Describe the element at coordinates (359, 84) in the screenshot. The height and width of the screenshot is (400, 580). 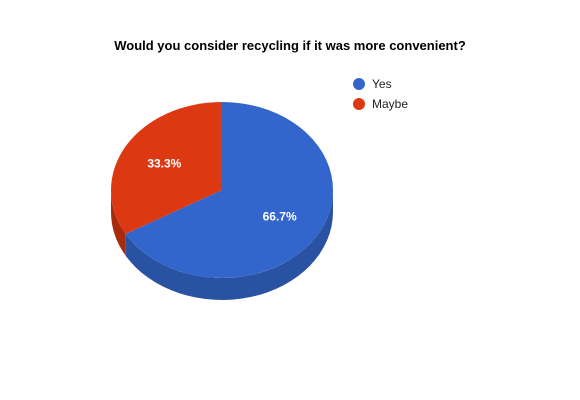
I see `legend-swatch-yes` at that location.